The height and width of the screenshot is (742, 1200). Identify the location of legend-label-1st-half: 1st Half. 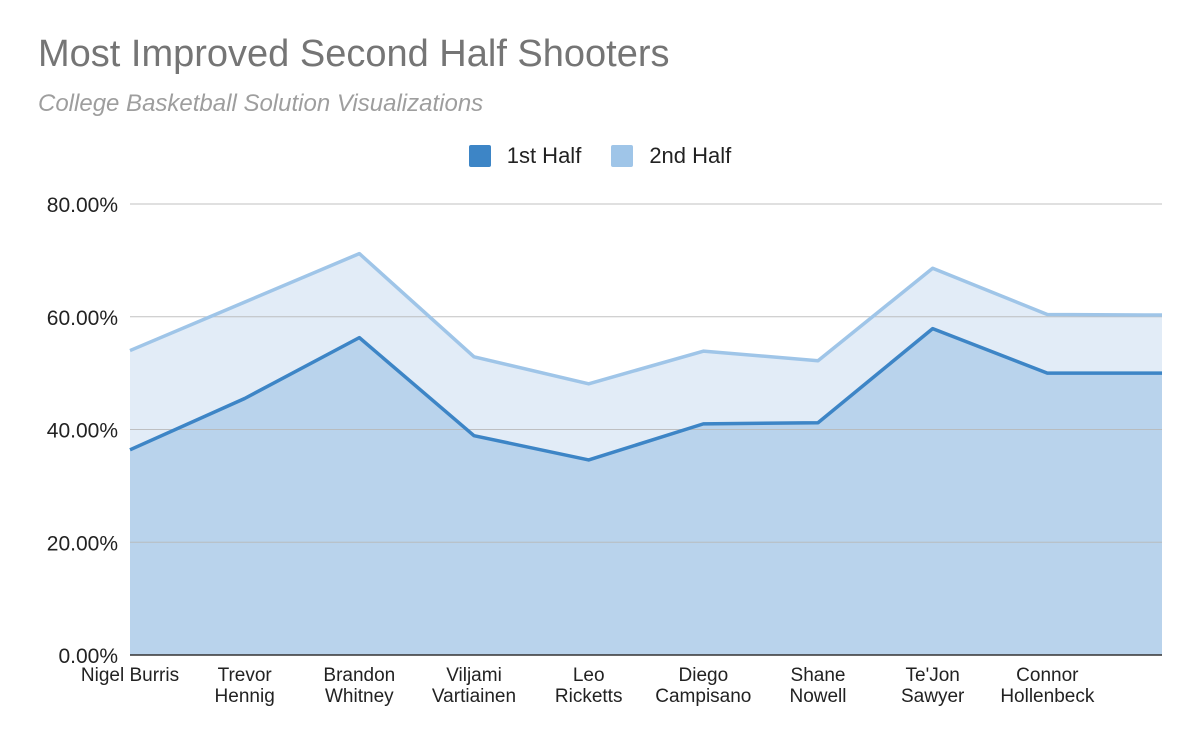
(544, 155).